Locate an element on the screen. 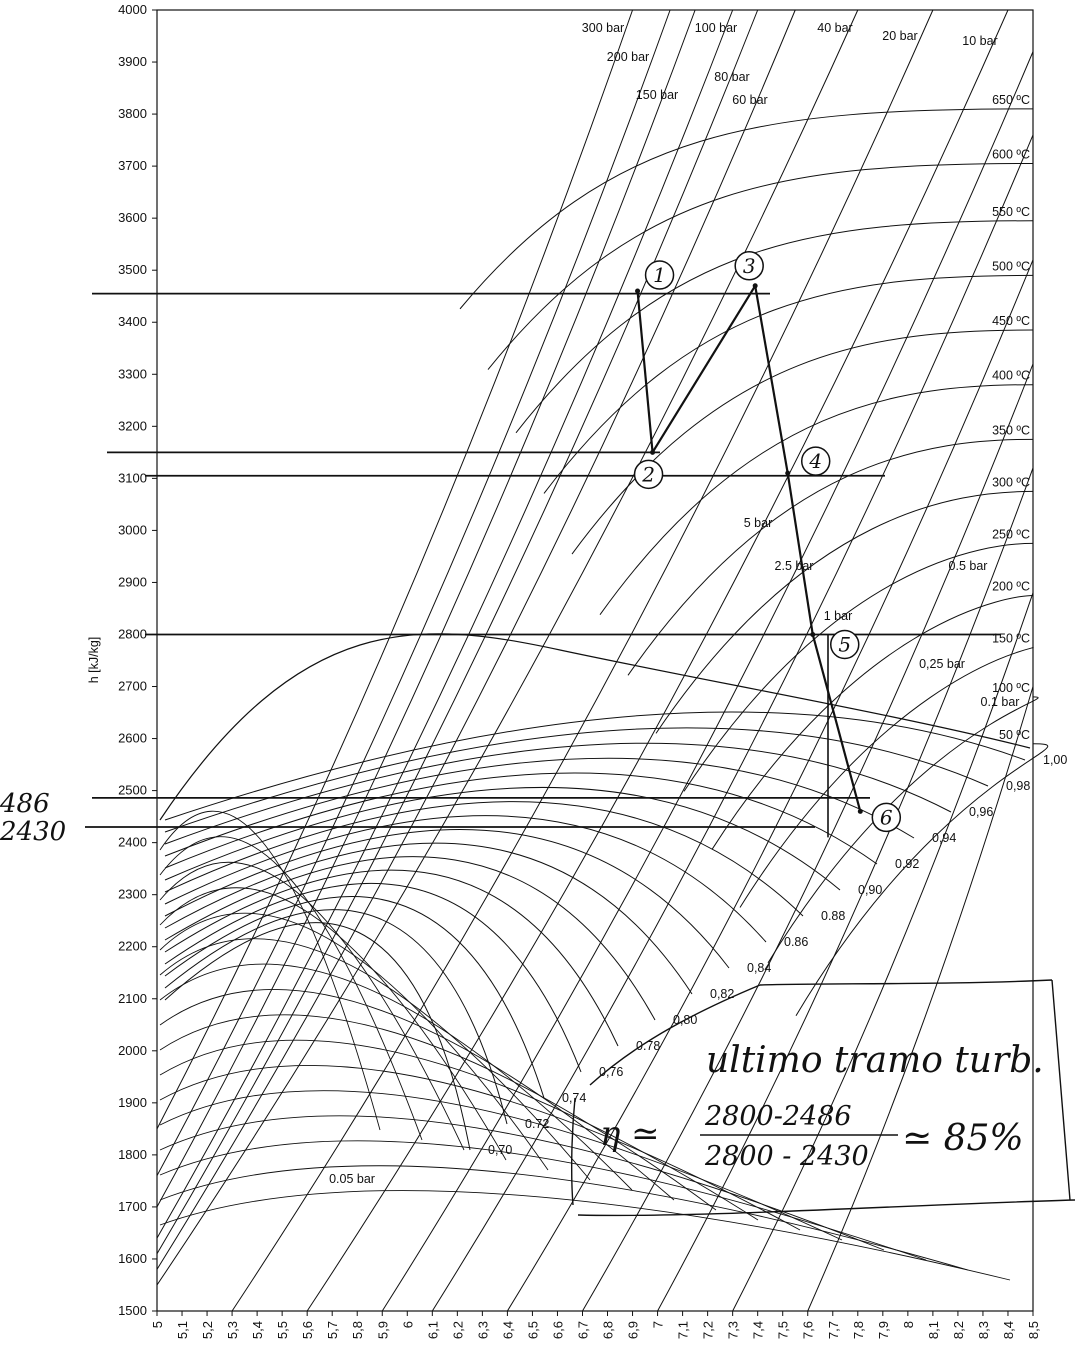 The width and height of the screenshot is (1081, 1350). quality-label: 0.72 is located at coordinates (537, 1124).